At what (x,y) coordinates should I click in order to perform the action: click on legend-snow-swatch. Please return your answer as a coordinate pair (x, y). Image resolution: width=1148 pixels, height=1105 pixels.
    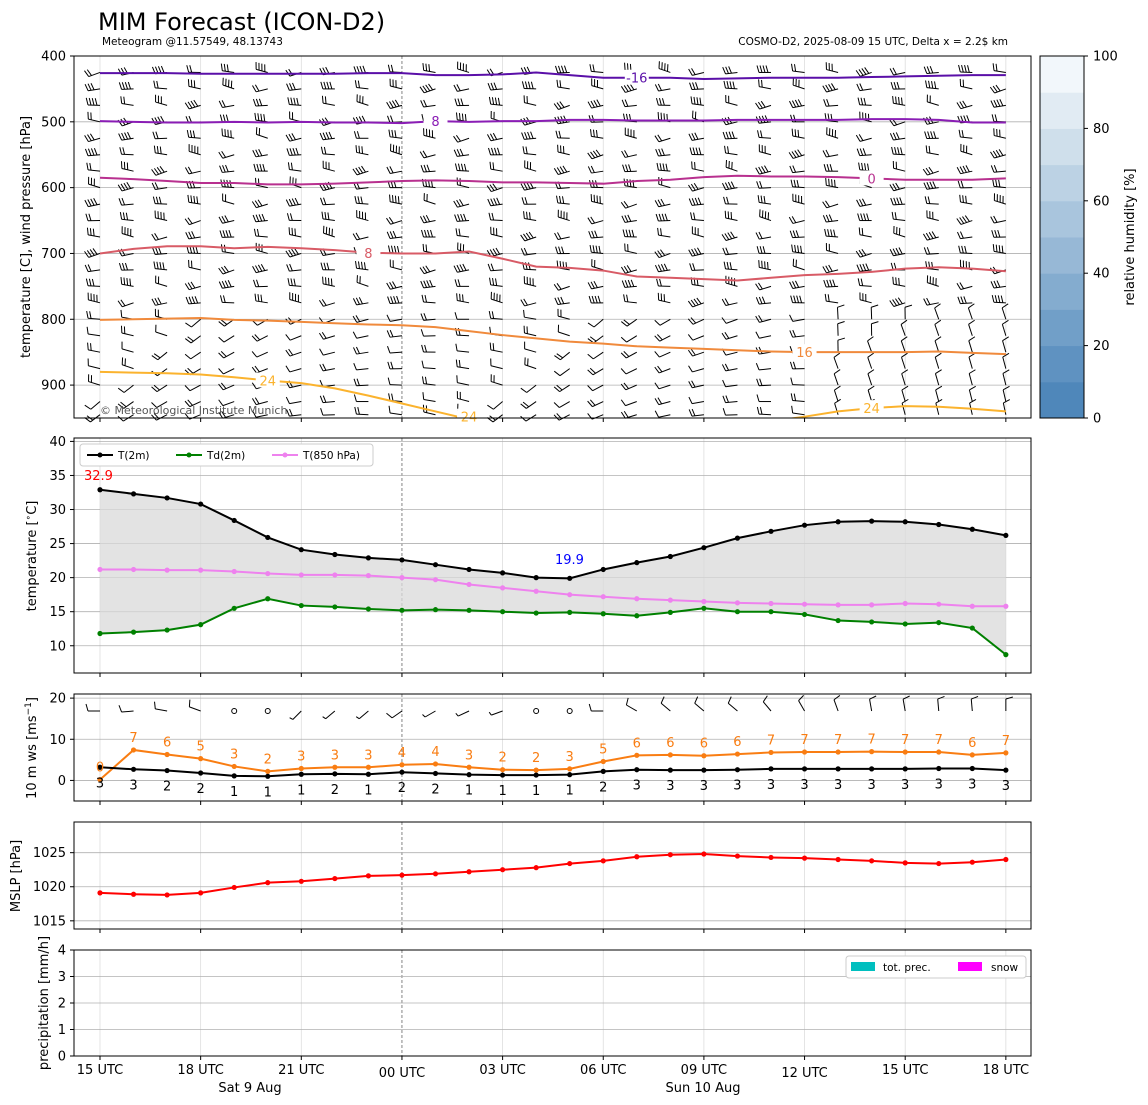
    Looking at the image, I should click on (970, 966).